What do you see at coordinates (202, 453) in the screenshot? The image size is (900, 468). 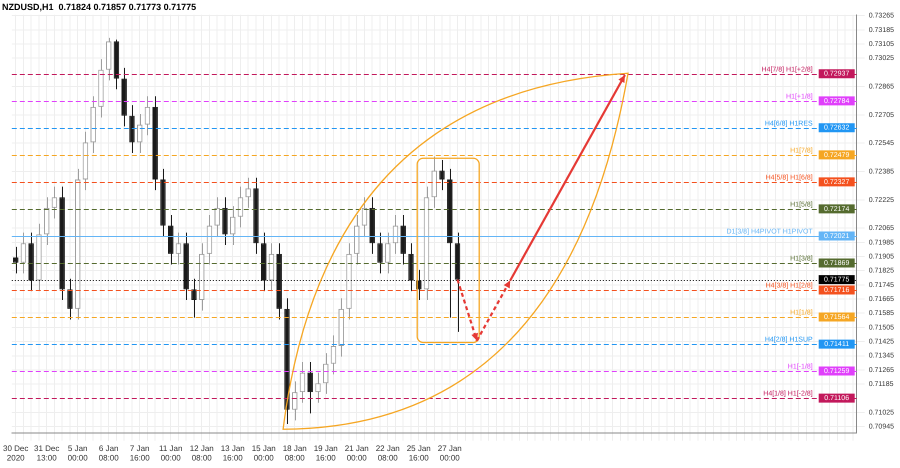 I see `x-tick-label: 12 Jan 08:00` at bounding box center [202, 453].